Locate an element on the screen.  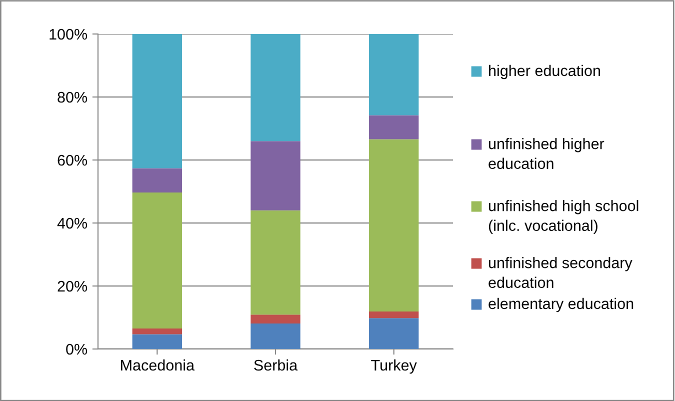
y-tick-label: 60% is located at coordinates (73, 160).